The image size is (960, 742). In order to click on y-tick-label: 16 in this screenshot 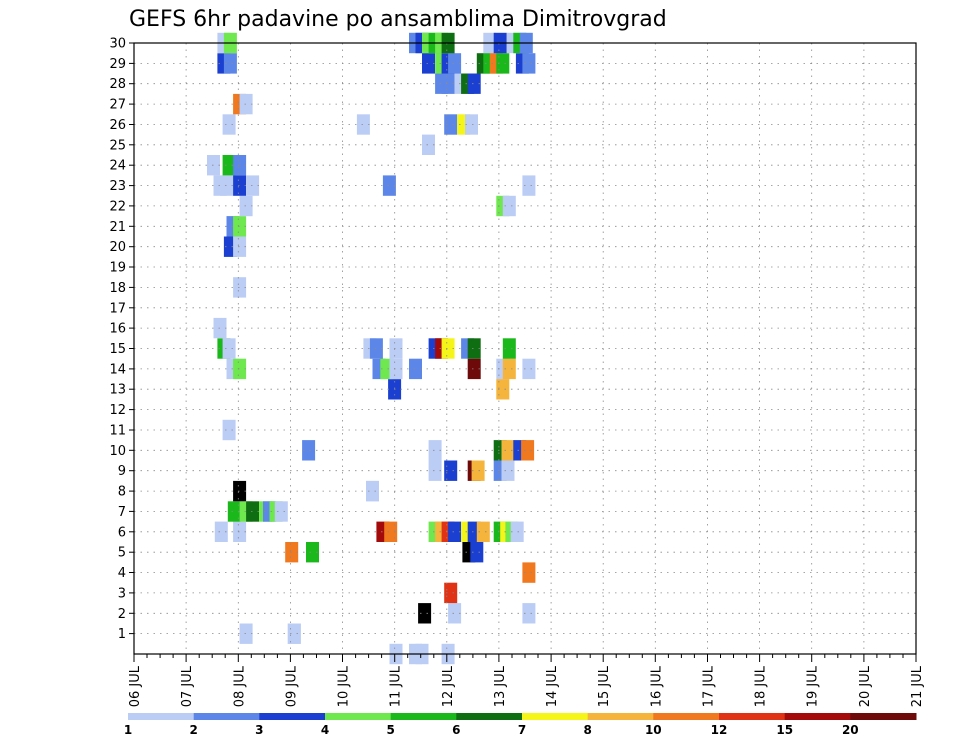, I will do `click(117, 329)`.